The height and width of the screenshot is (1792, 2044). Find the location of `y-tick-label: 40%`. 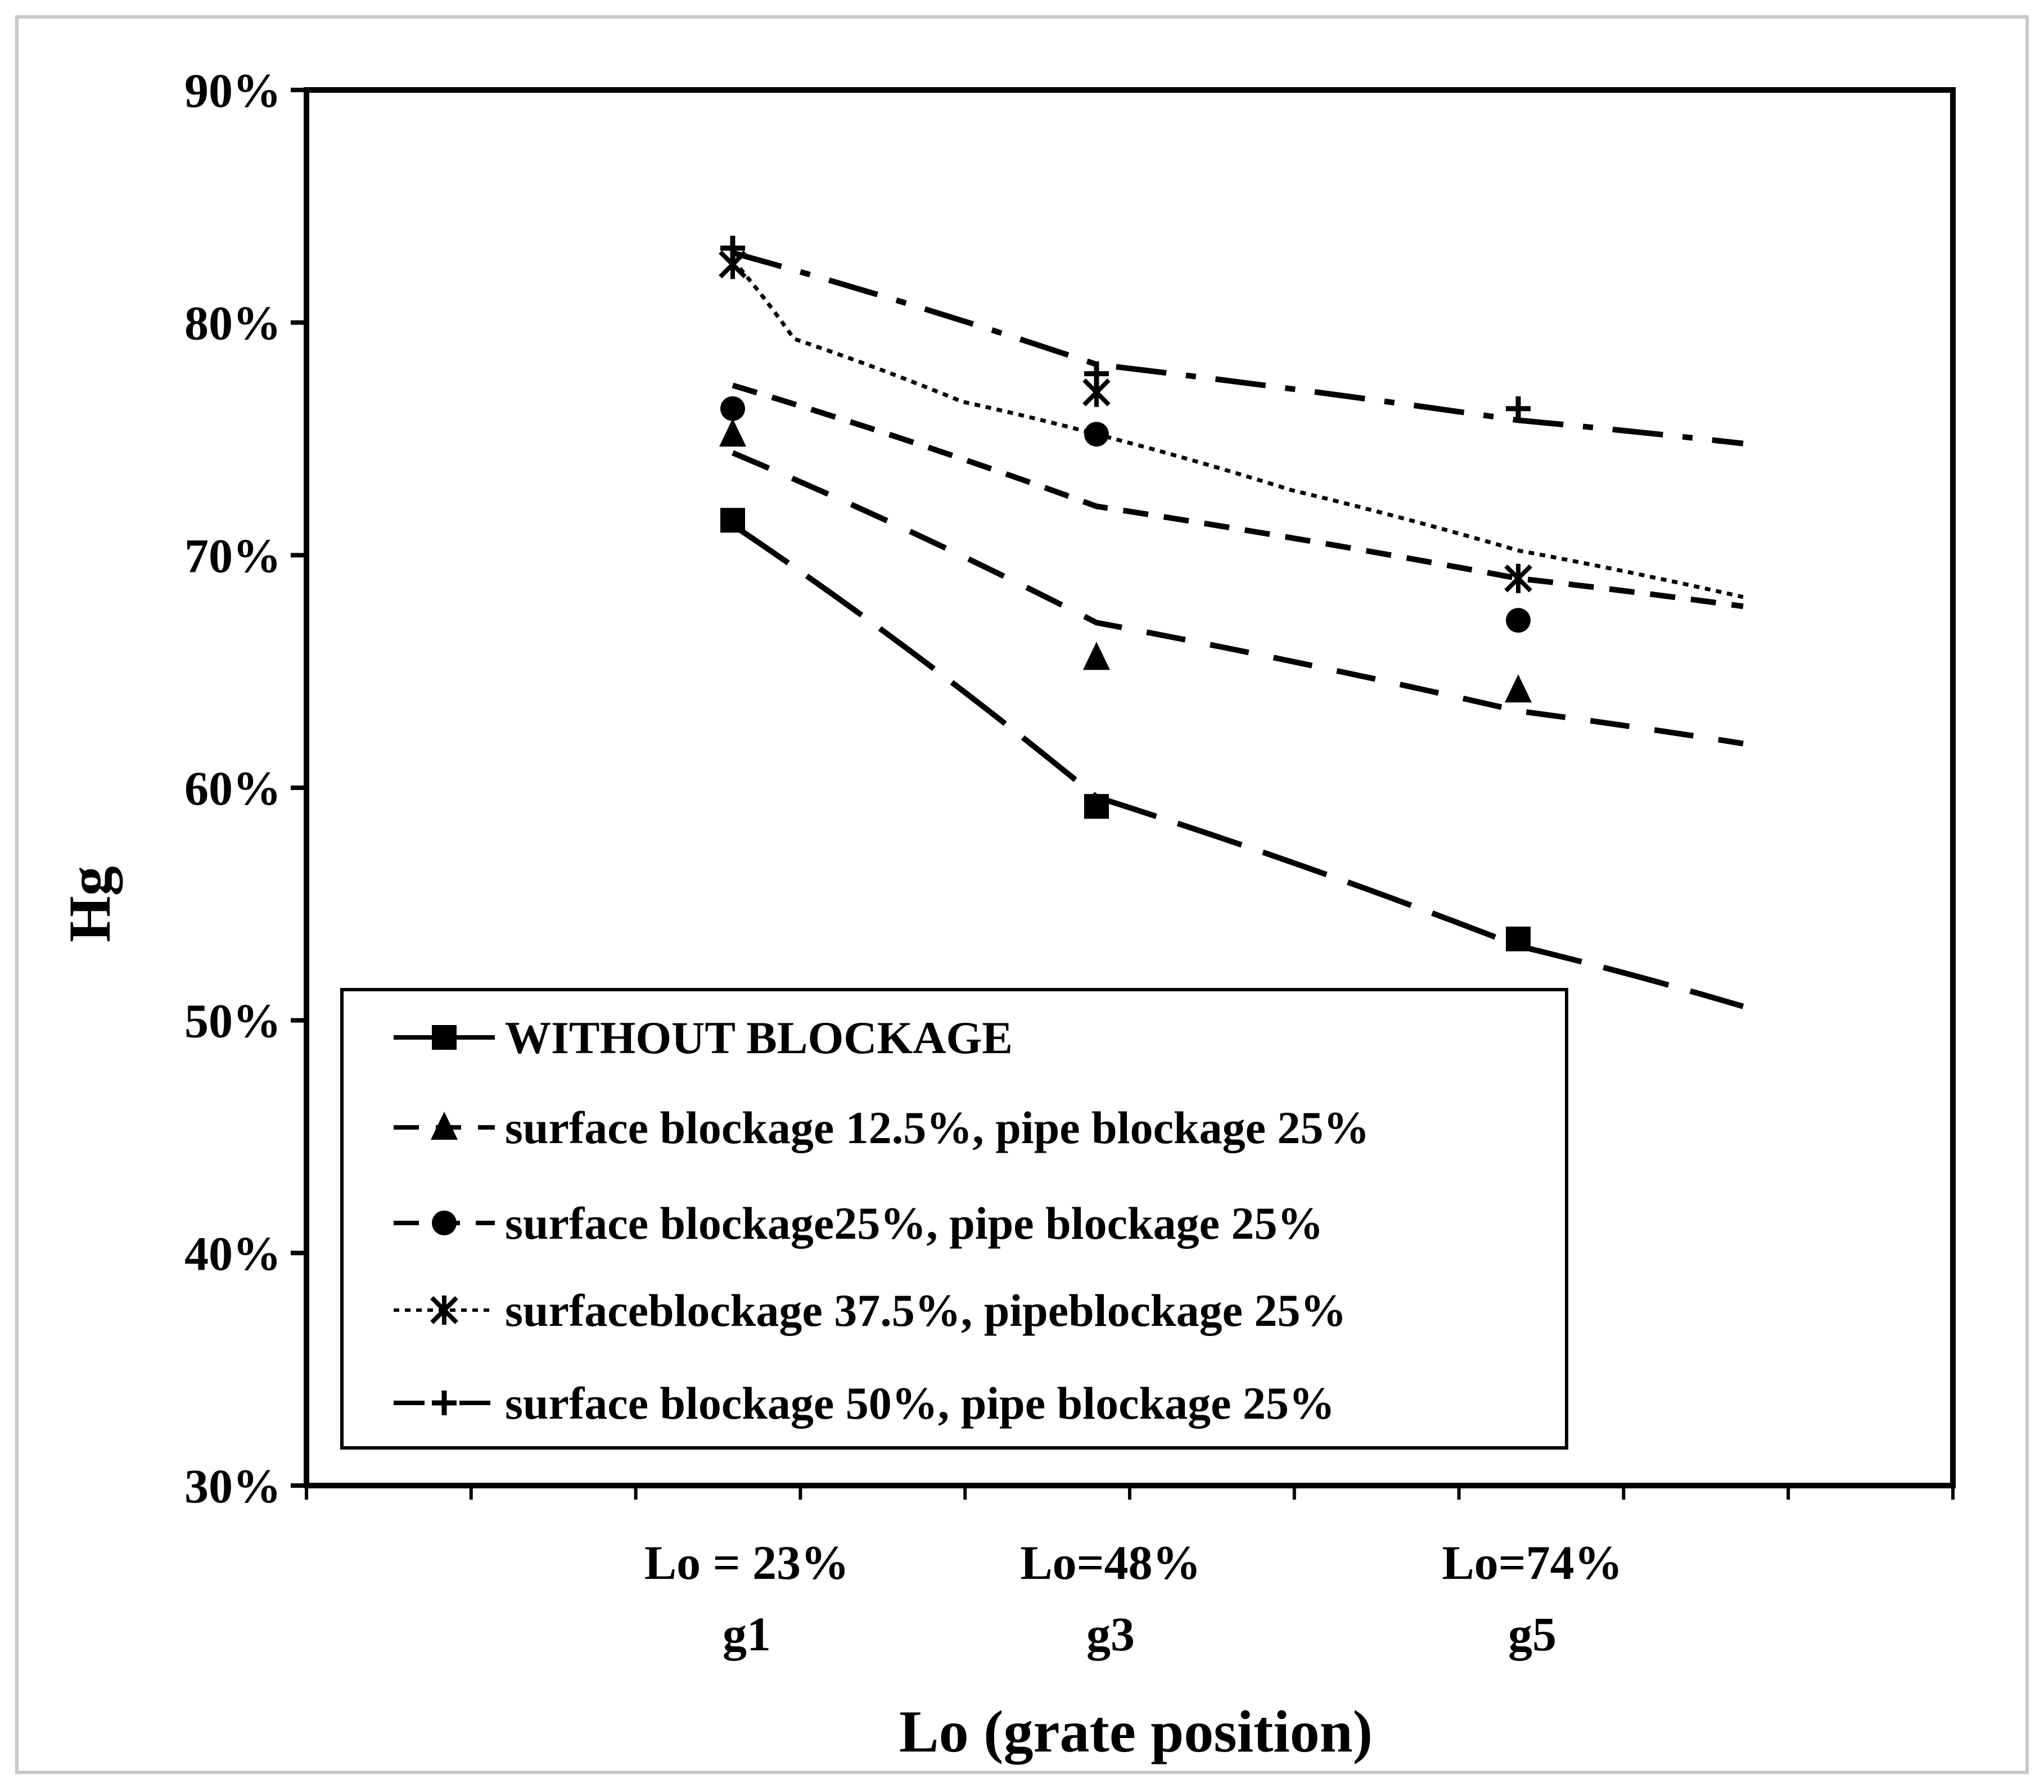

y-tick-label: 40% is located at coordinates (233, 1253).